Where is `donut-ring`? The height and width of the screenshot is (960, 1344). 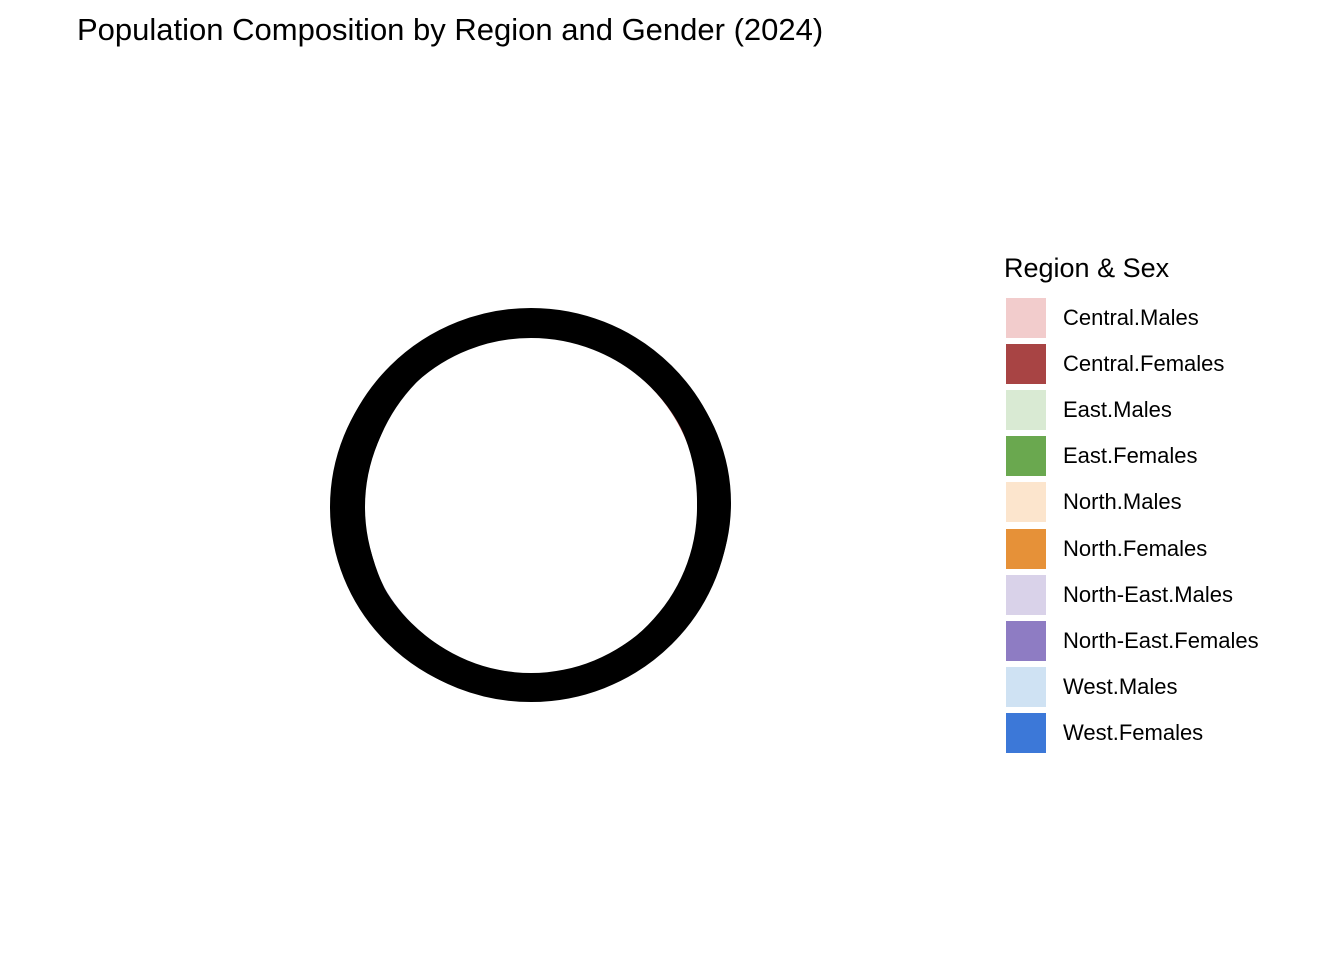 donut-ring is located at coordinates (530, 505).